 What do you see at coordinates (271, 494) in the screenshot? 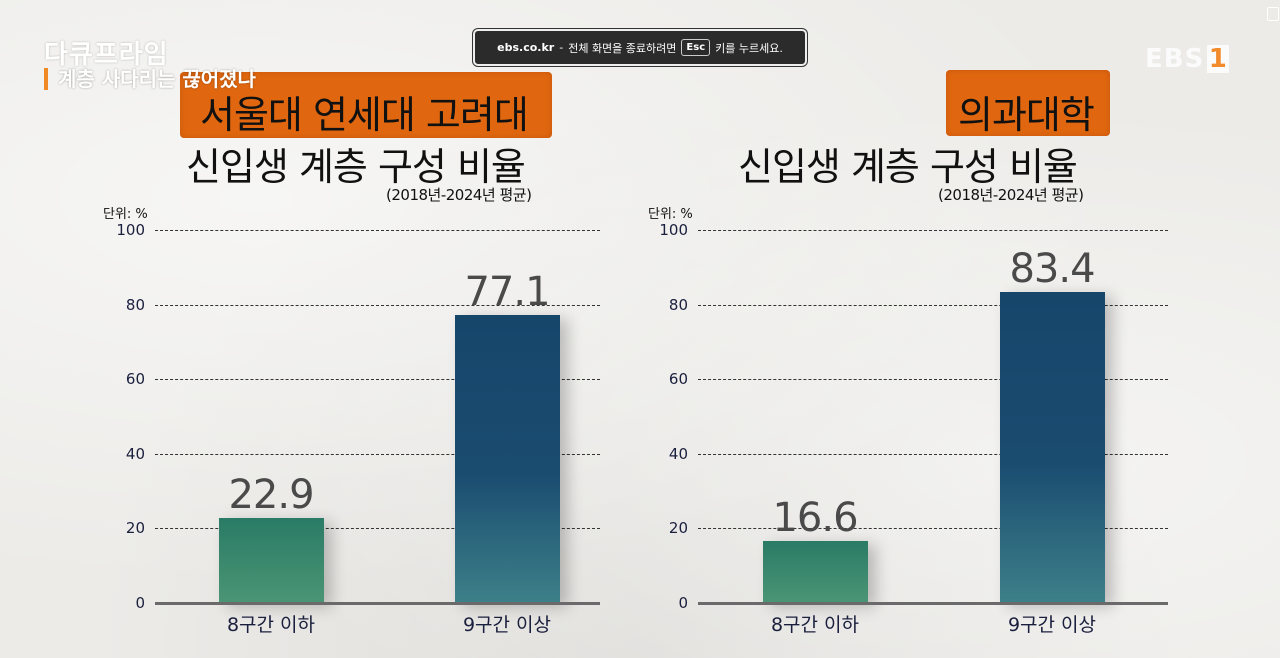
I see `bar-value-label: 22.9` at bounding box center [271, 494].